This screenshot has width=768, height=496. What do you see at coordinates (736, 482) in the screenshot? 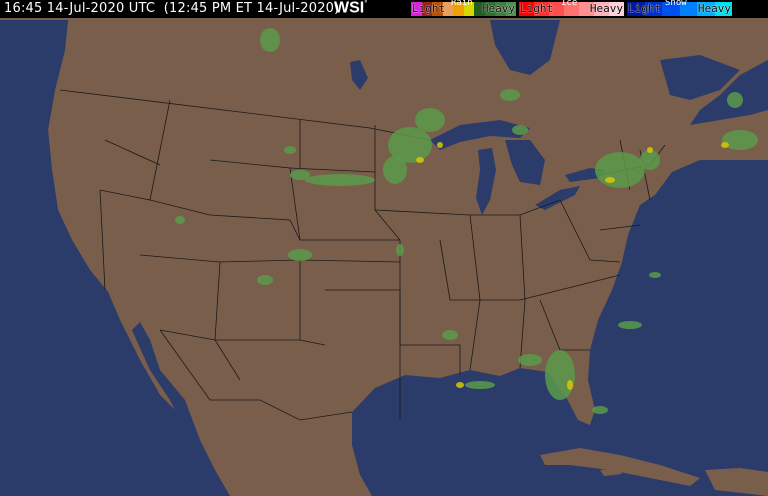
I see `hispaniola` at bounding box center [736, 482].